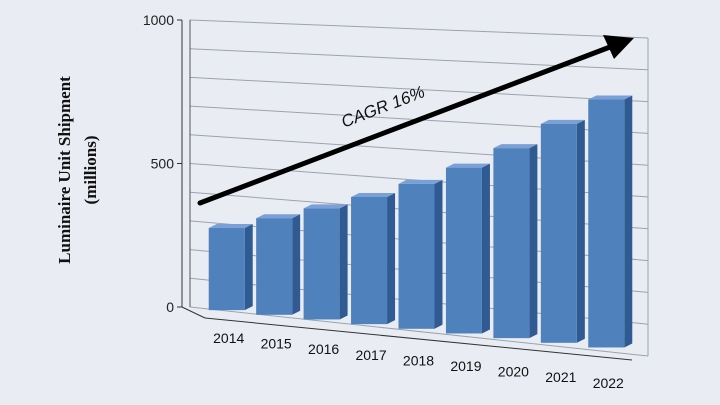  What do you see at coordinates (608, 383) in the screenshot?
I see `x-tick-label: 2022` at bounding box center [608, 383].